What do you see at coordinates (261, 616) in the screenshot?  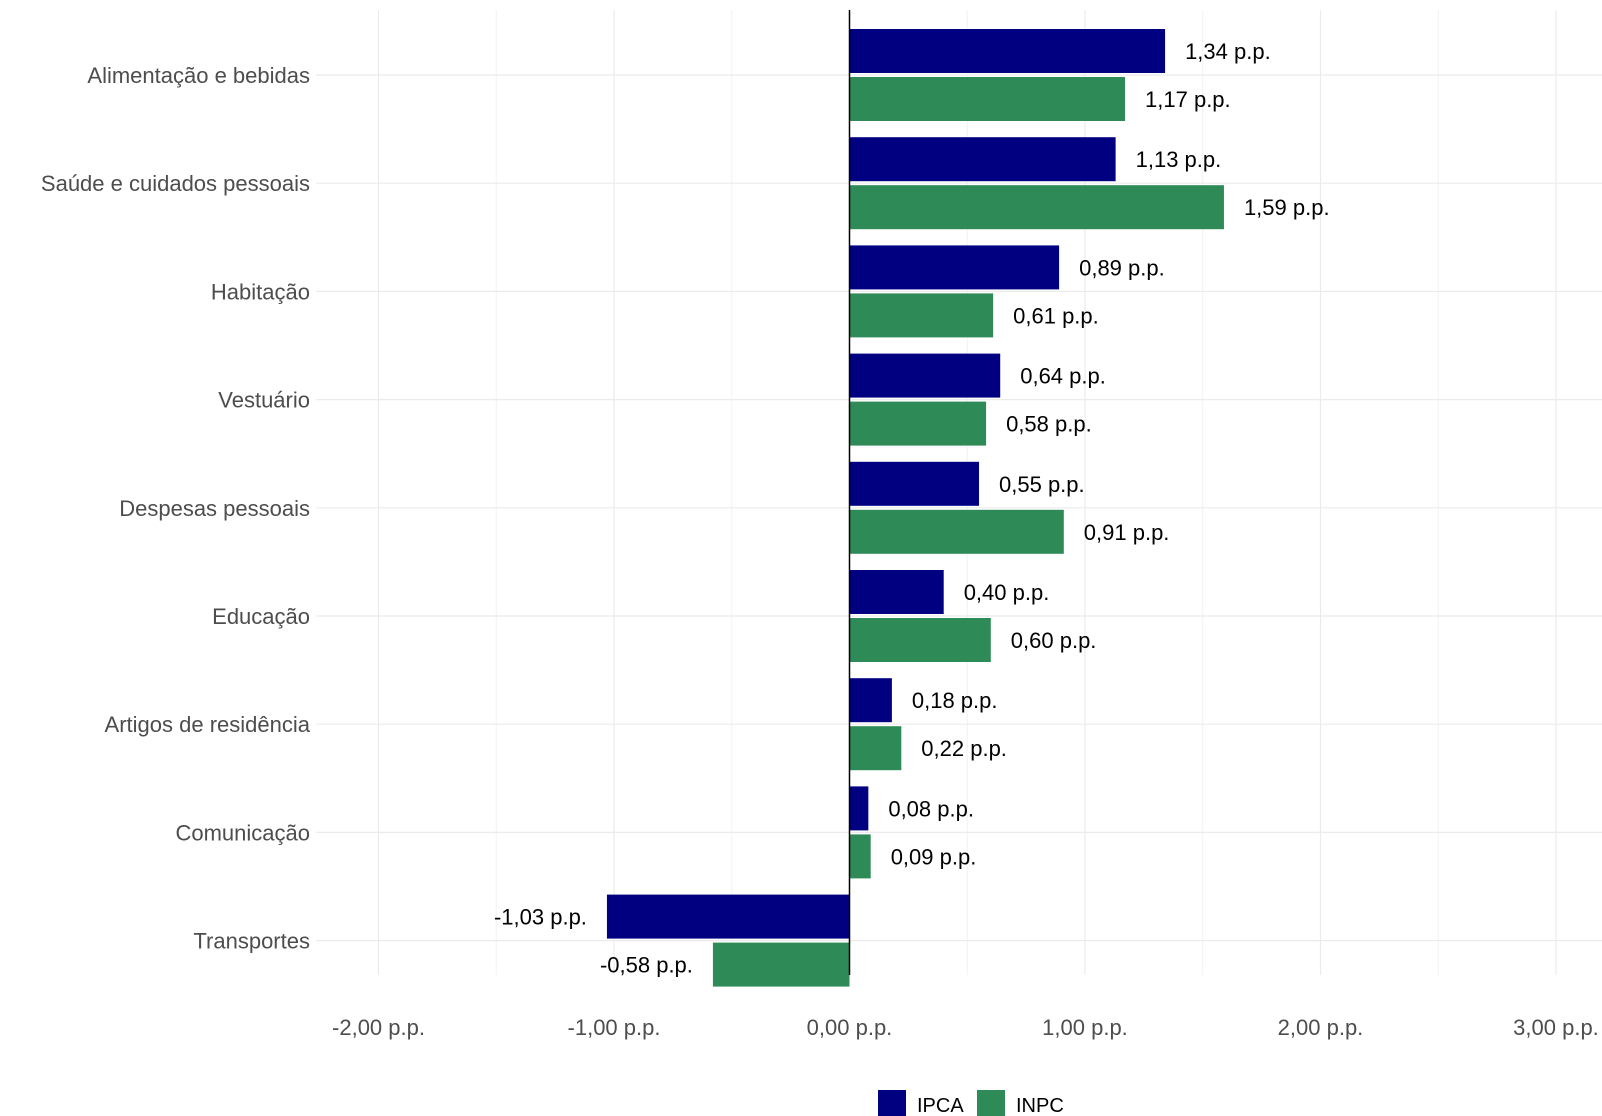 I see `category-label: Educação` at bounding box center [261, 616].